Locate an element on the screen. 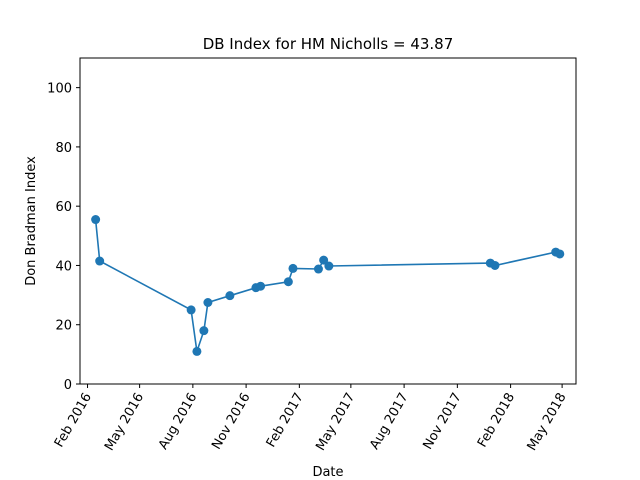 The image size is (640, 480). x-tick-label: Nov 2017 is located at coordinates (443, 422).